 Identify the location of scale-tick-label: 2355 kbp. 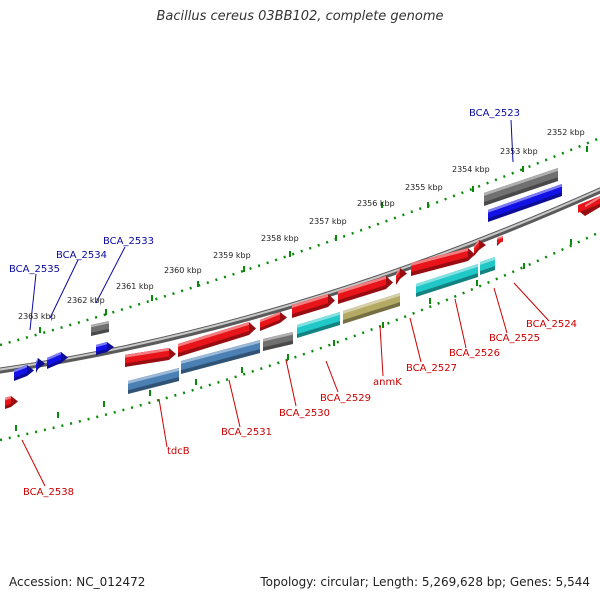
(424, 187).